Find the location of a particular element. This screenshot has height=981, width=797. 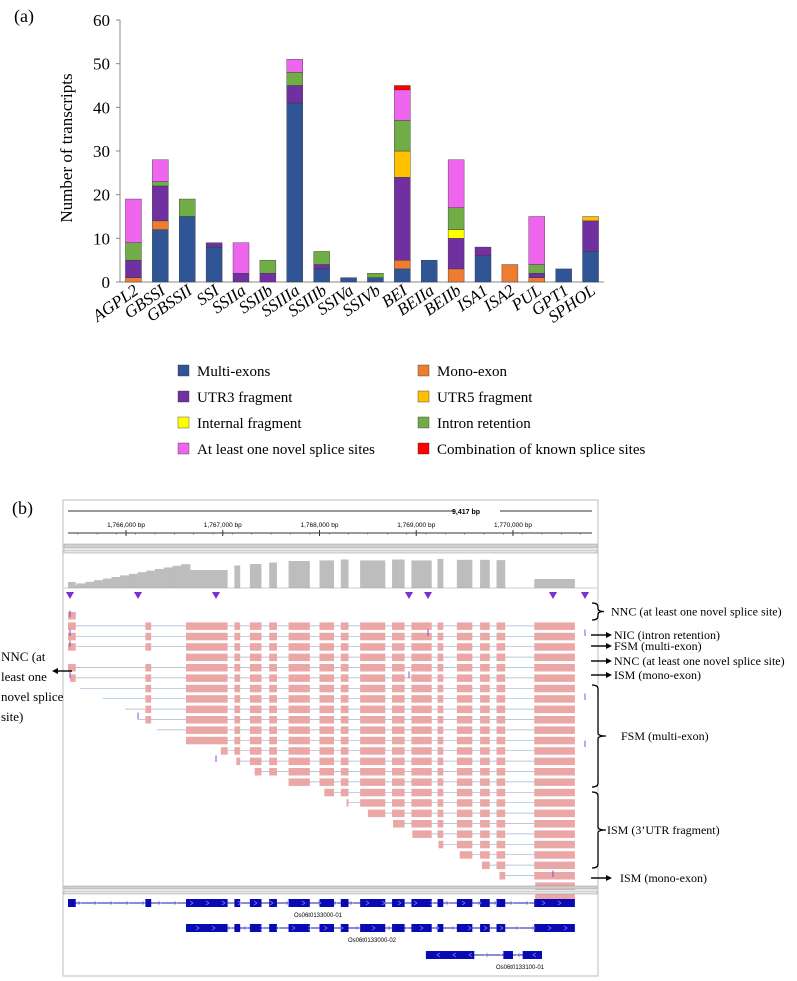

legend-label: UTR5 fragment is located at coordinates (485, 398).